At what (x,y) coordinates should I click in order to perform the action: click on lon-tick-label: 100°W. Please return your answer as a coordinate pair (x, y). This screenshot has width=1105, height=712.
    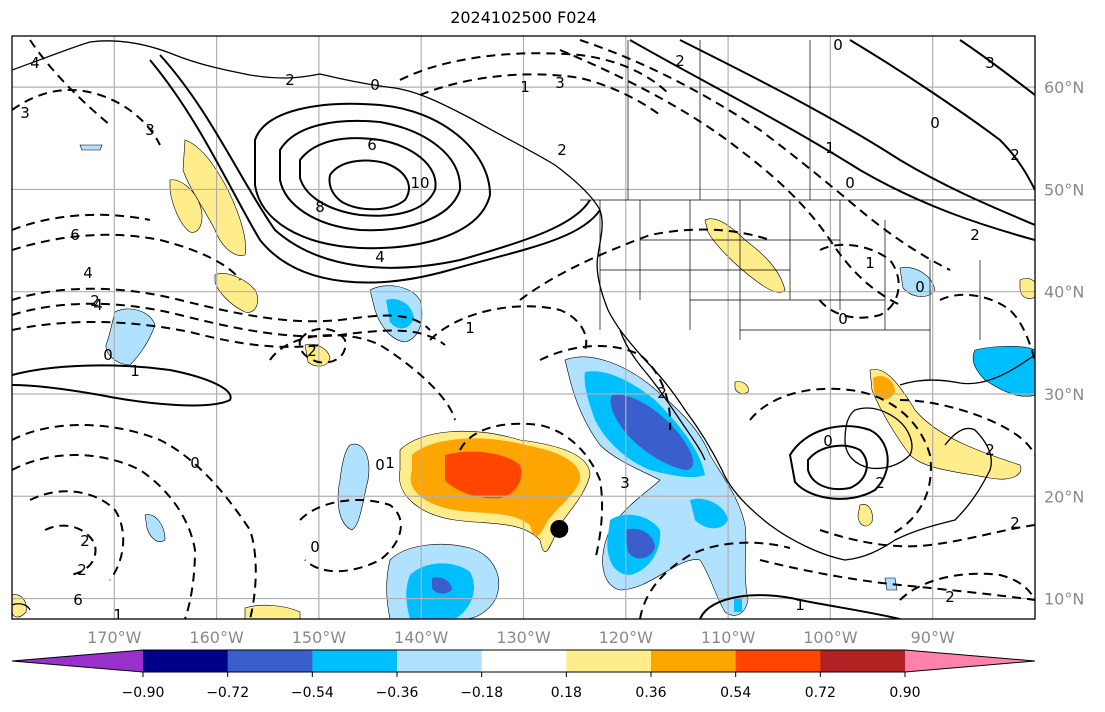
    Looking at the image, I should click on (830, 637).